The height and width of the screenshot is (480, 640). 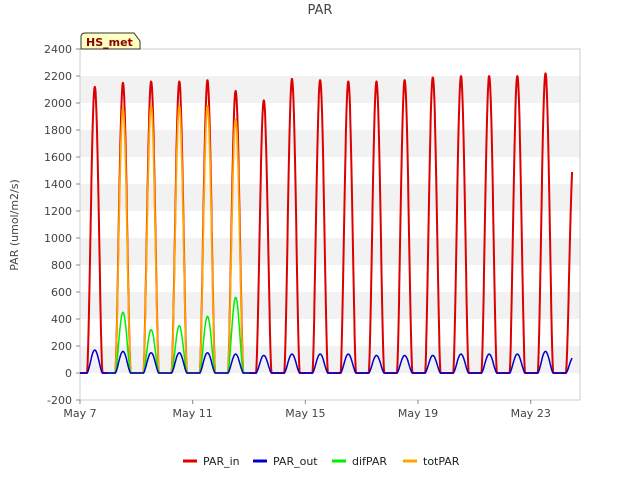 What do you see at coordinates (58, 184) in the screenshot?
I see `y-tick-label: 1400` at bounding box center [58, 184].